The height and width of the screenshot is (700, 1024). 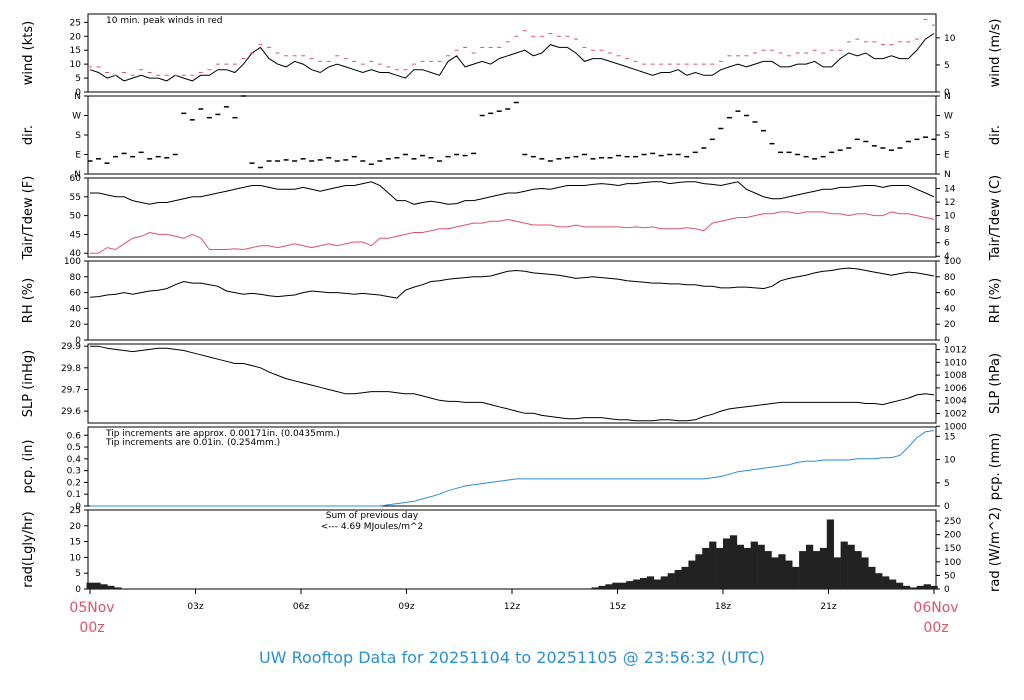 I want to click on pcp-ytick-label: 0, so click(x=78, y=507).